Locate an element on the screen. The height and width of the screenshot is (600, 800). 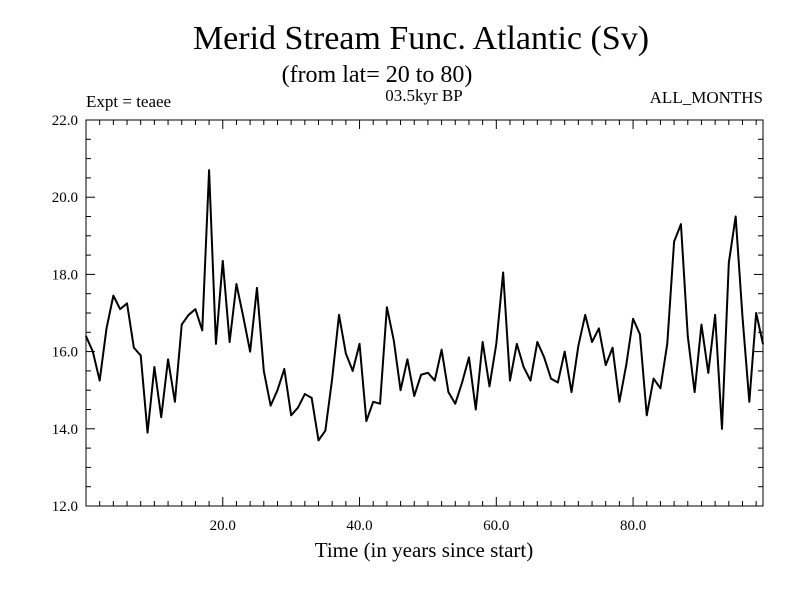
y-tick-label: 22.0 is located at coordinates (65, 121).